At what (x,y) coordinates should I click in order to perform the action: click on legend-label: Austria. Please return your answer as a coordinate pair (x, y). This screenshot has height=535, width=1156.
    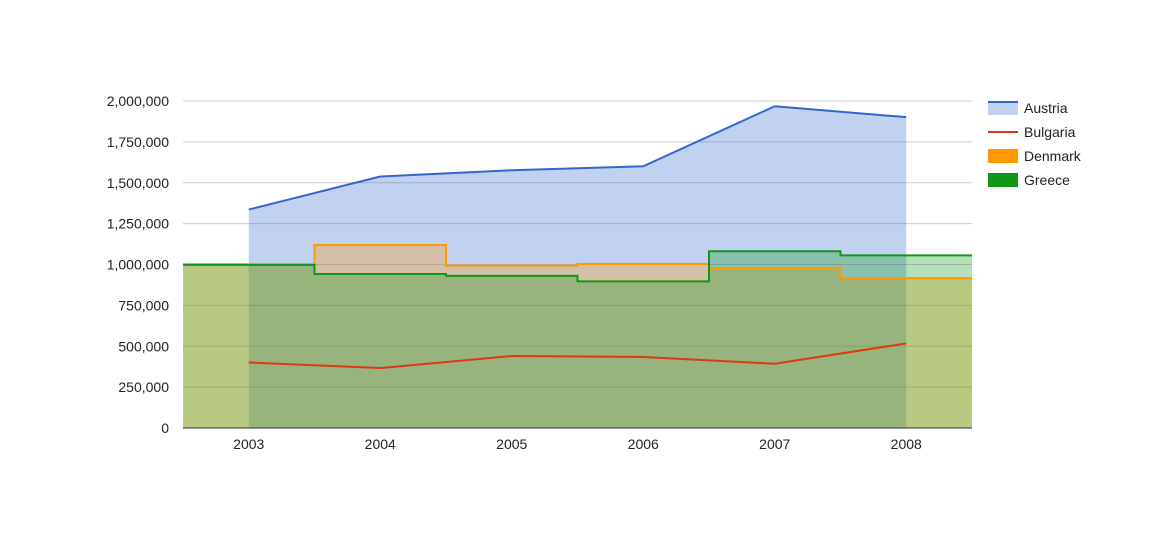
    Looking at the image, I should click on (1046, 108).